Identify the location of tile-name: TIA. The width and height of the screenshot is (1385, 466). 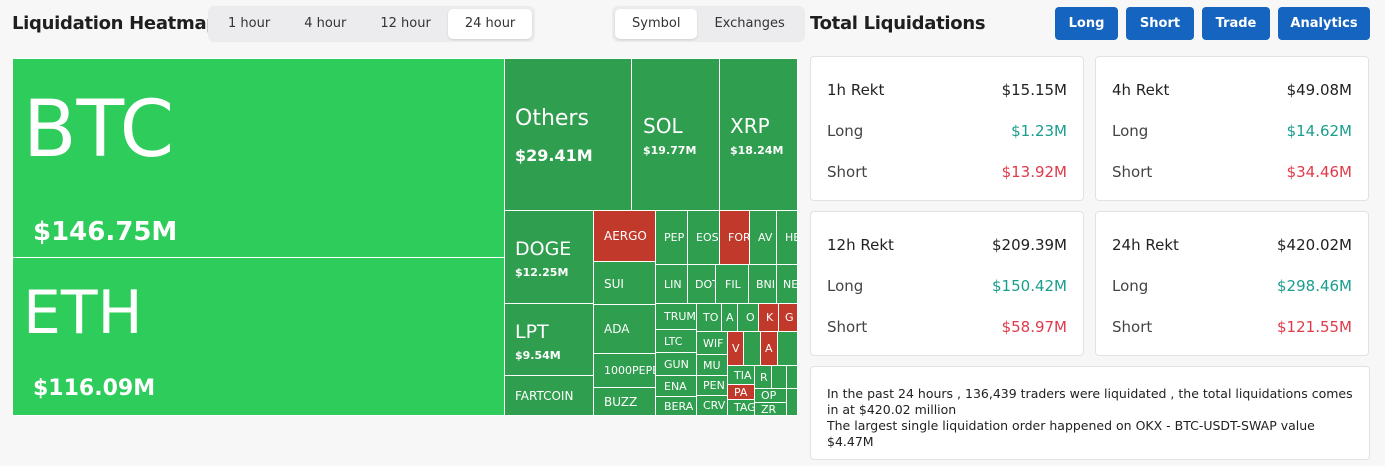
(743, 375).